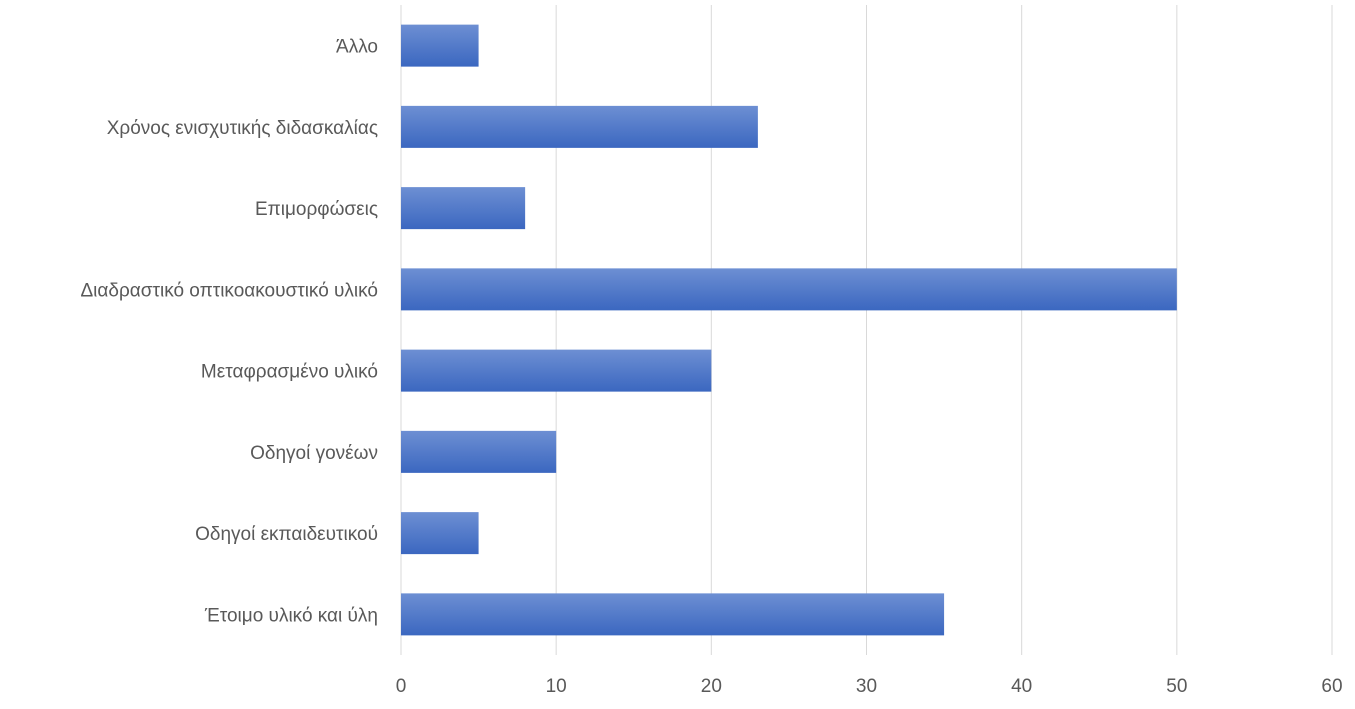 This screenshot has height=709, width=1355. I want to click on category-label: Επιμορφώσεις, so click(316, 209).